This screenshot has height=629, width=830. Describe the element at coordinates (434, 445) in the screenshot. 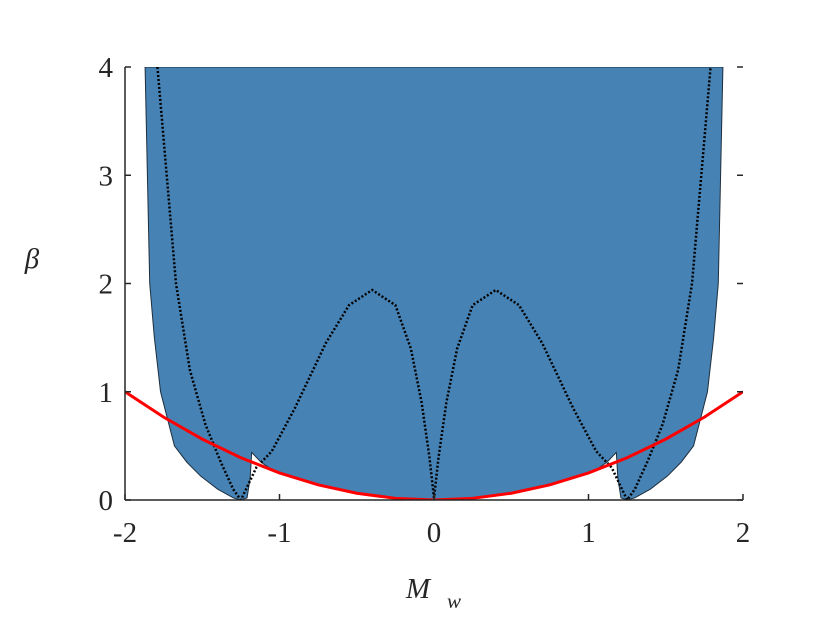

I see `line` at that location.